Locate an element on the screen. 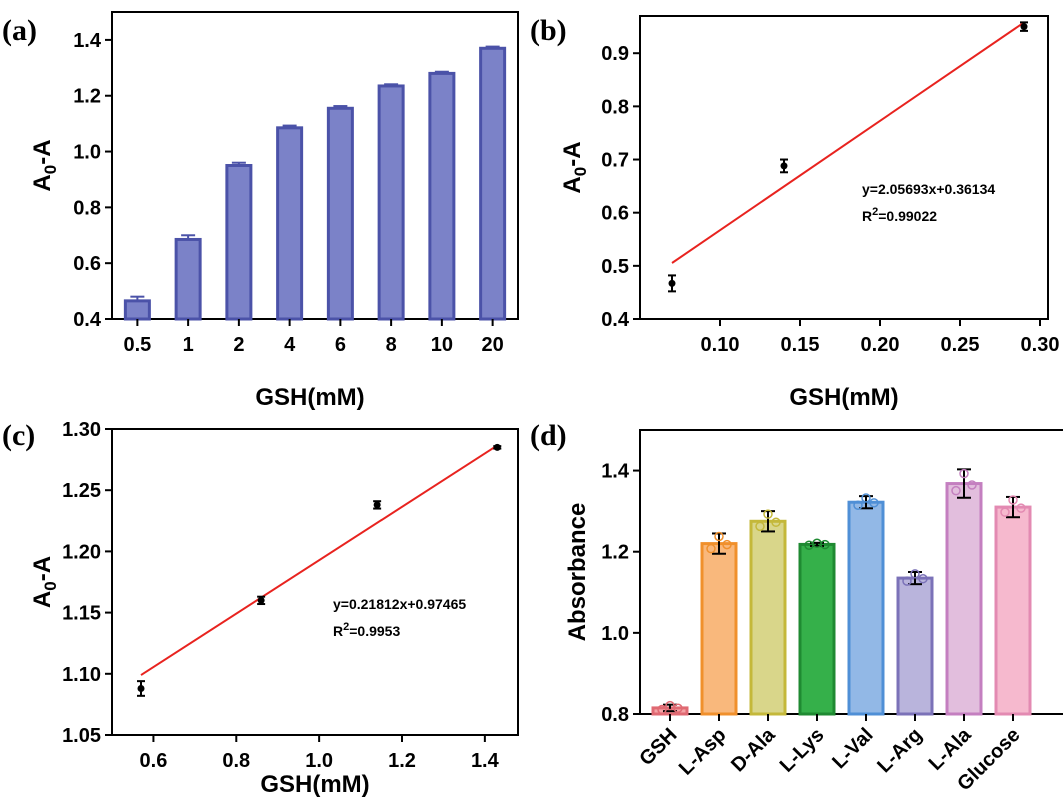 The width and height of the screenshot is (1063, 804). a-bar-0.5 is located at coordinates (137, 310).